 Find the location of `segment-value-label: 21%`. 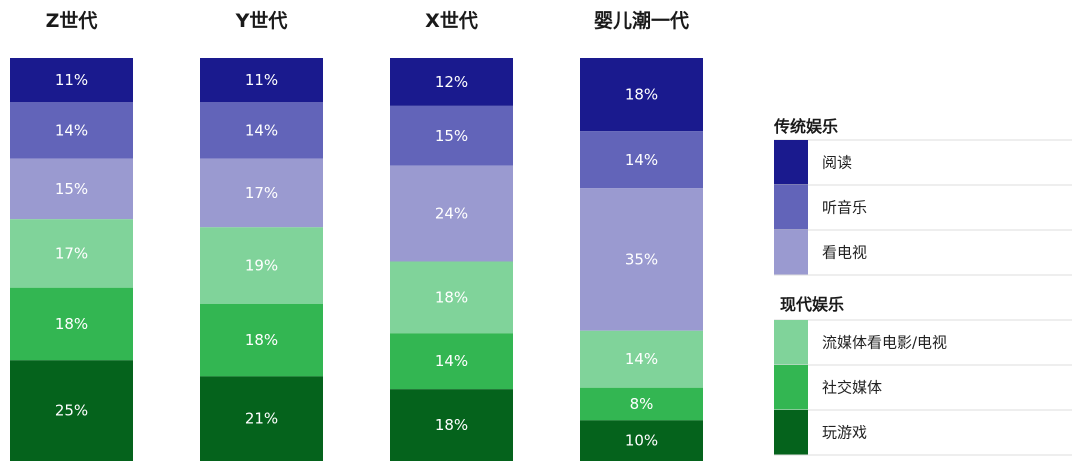

segment-value-label: 21% is located at coordinates (261, 419).